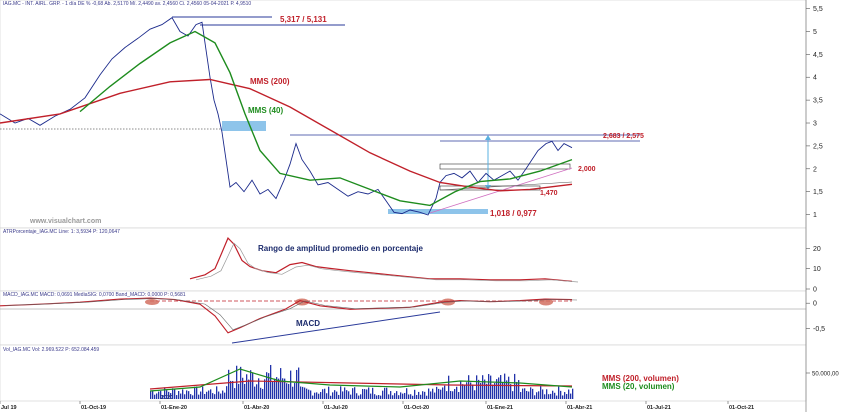  I want to click on resistance-label: 2,683 / 2,575, so click(623, 136).